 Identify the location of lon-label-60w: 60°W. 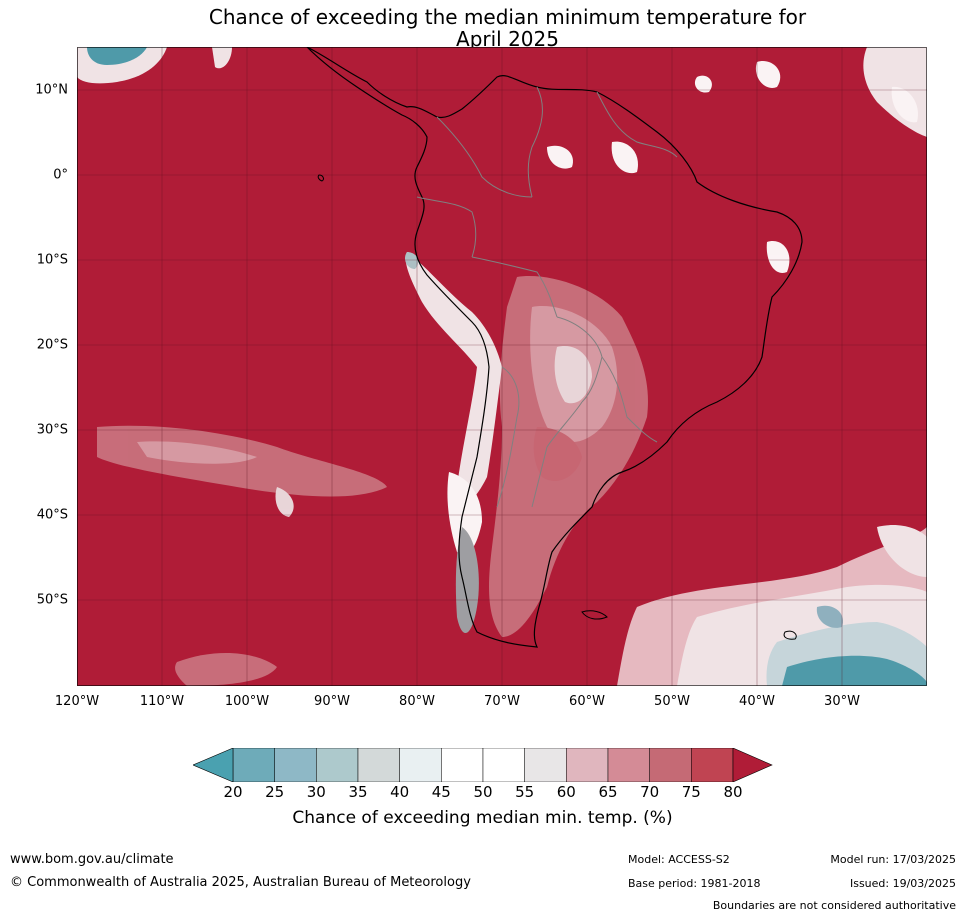
(587, 701).